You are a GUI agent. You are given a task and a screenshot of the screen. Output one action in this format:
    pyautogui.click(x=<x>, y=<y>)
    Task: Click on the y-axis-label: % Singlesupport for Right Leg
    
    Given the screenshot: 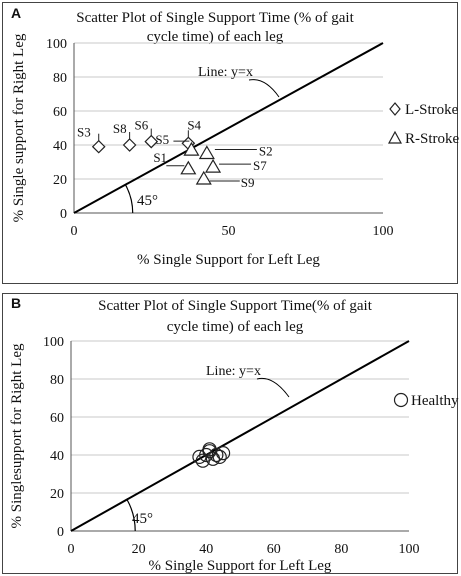 What is the action you would take?
    pyautogui.click(x=17, y=435)
    